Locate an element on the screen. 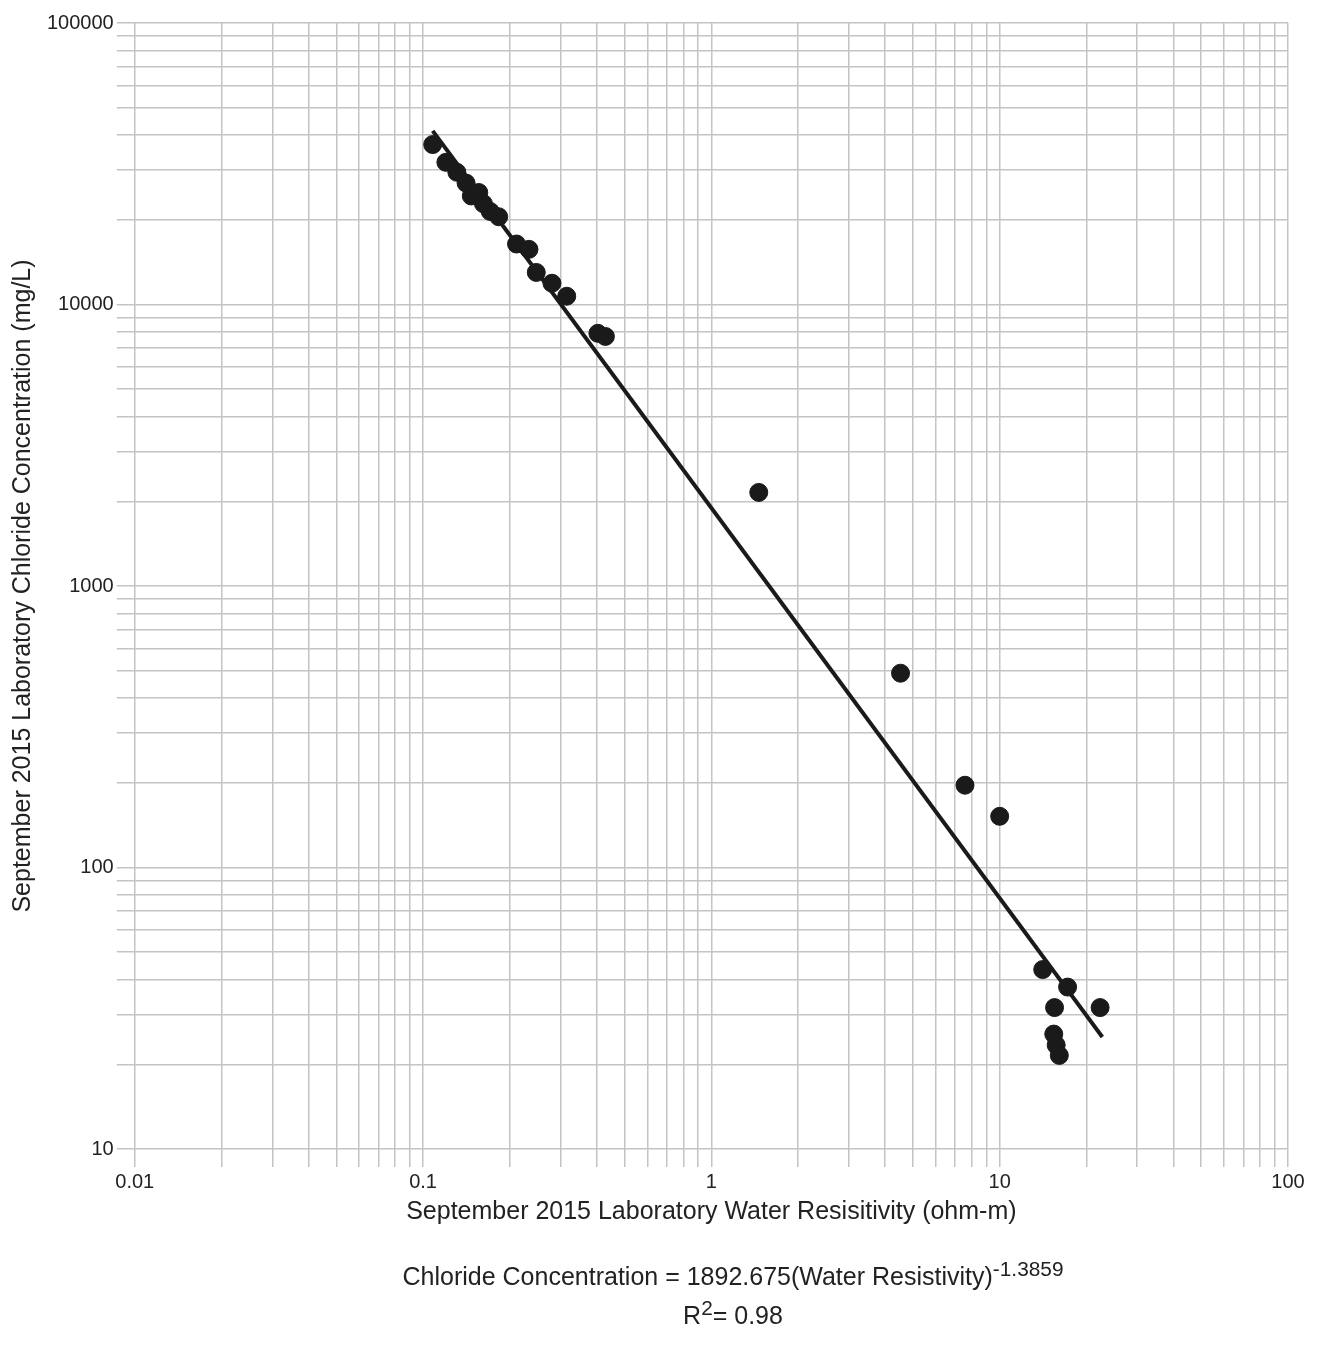 This screenshot has width=1325, height=1348. y-tick-label: 10000 is located at coordinates (86, 303).